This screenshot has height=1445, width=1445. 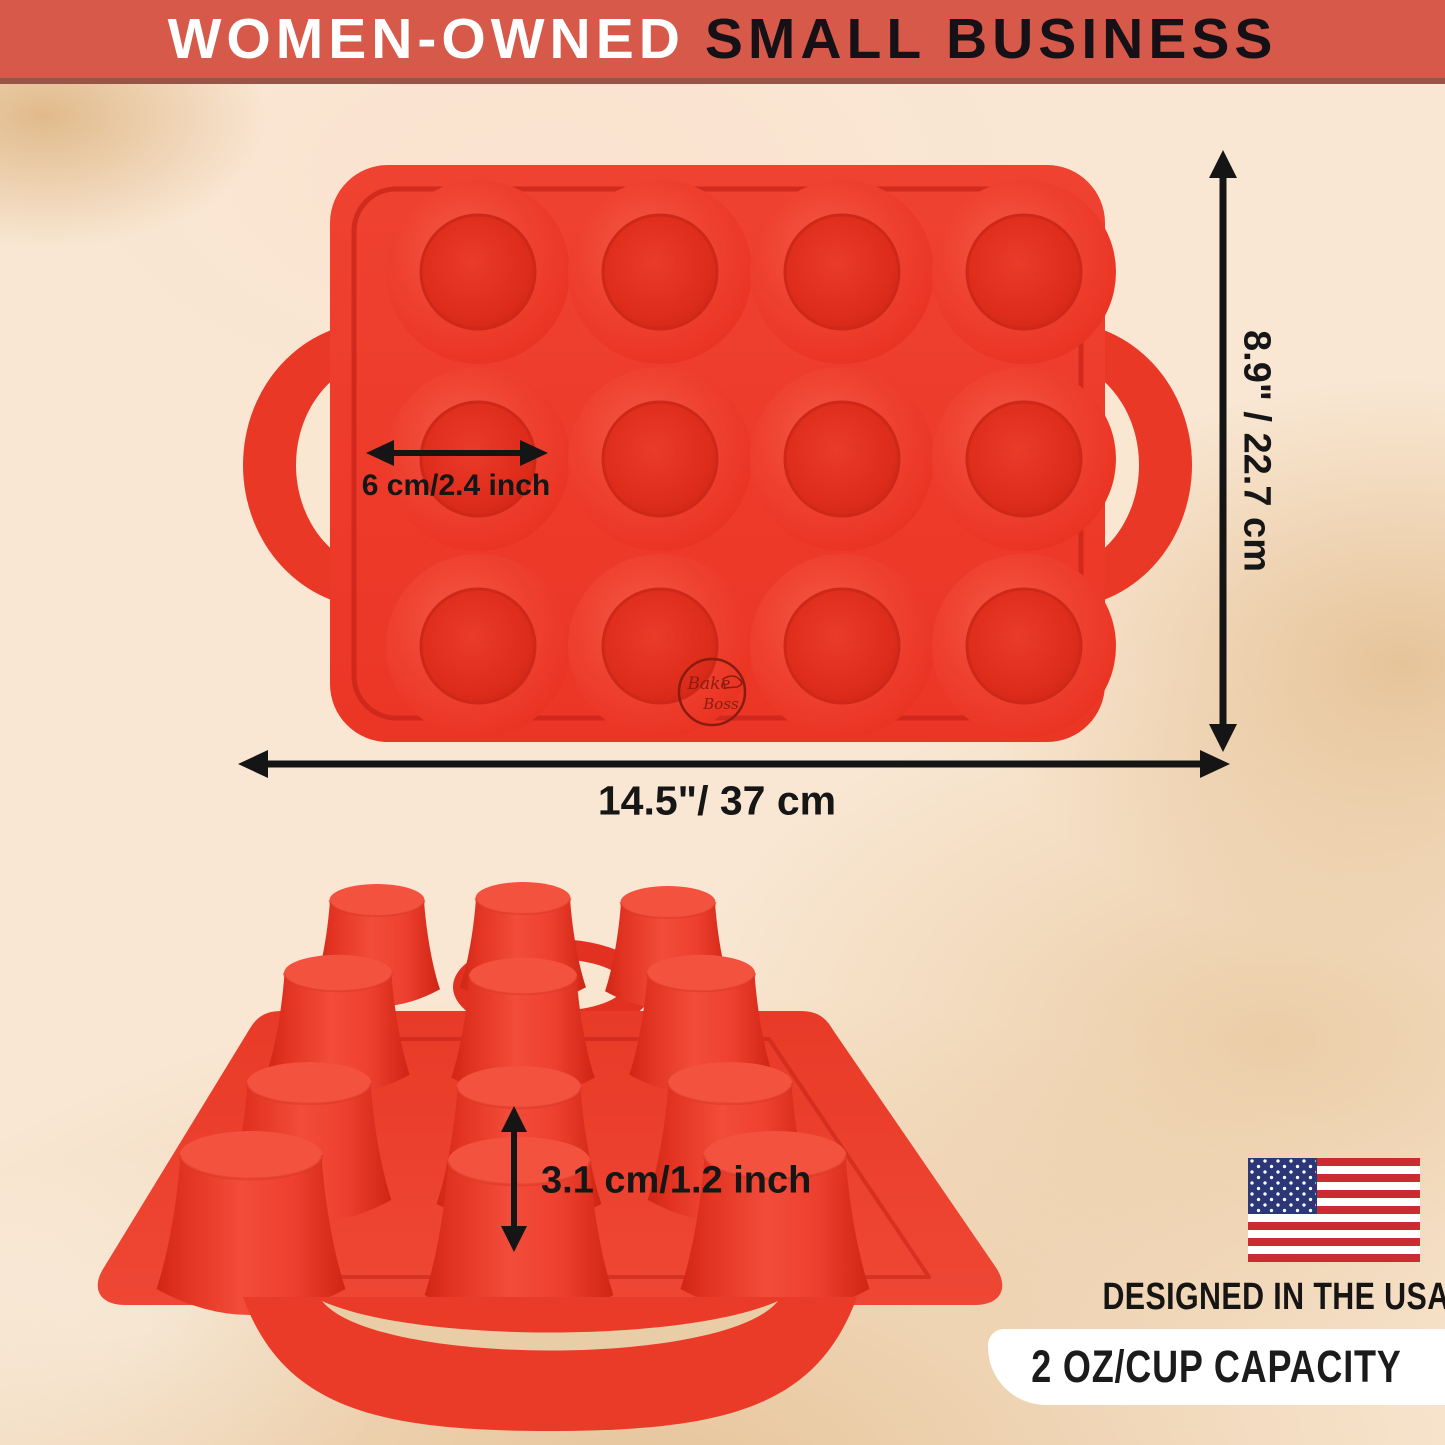 What do you see at coordinates (457, 453) in the screenshot?
I see `cup-diameter-arrow` at bounding box center [457, 453].